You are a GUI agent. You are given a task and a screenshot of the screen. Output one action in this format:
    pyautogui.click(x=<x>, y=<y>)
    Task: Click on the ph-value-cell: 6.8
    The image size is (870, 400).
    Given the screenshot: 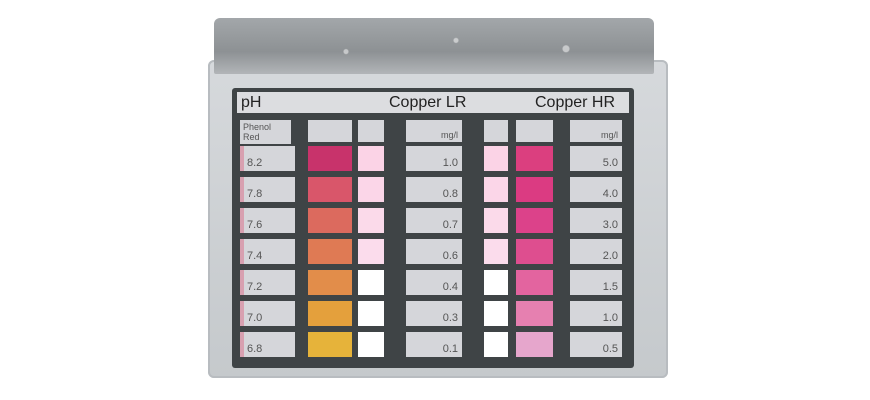 What is the action you would take?
    pyautogui.click(x=267, y=344)
    